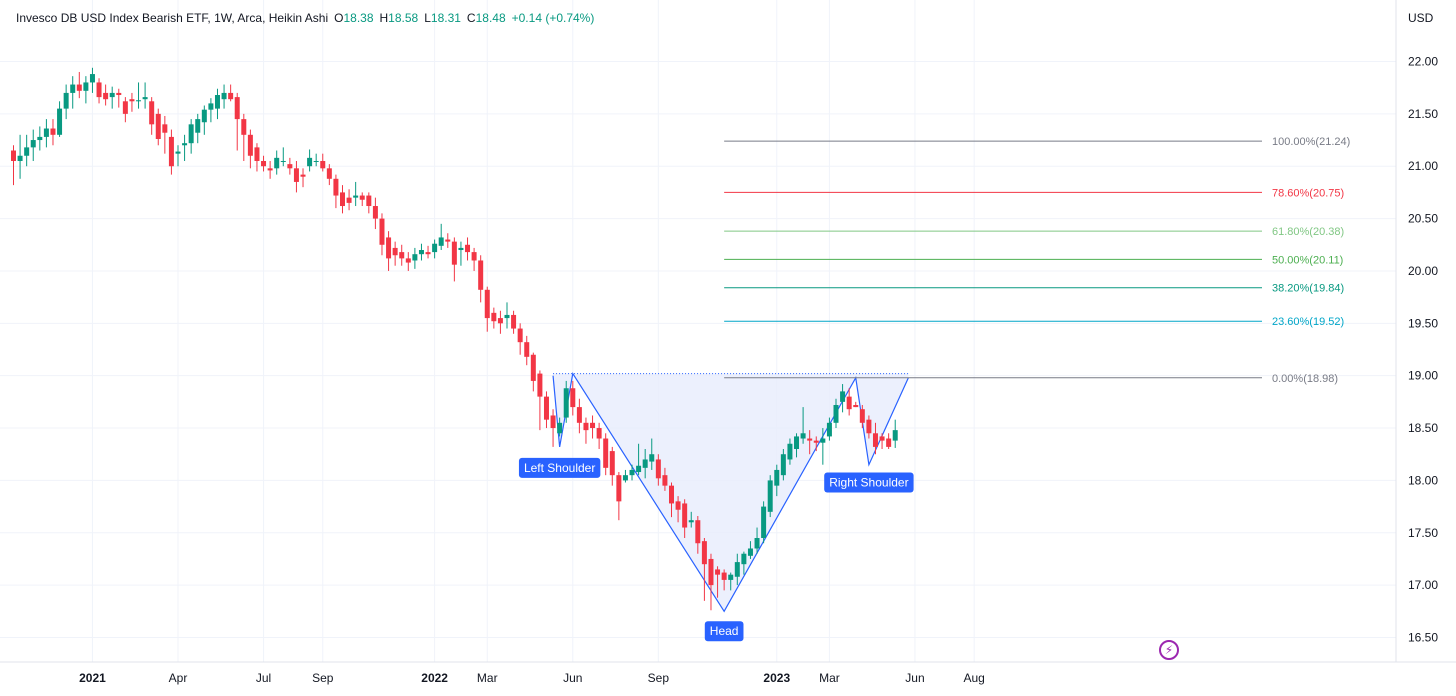 Image resolution: width=1456 pixels, height=696 pixels. Describe the element at coordinates (532, 678) in the screenshot. I see `time-axis: 2021 Apr Jul Sep 2022 Mar Jun Sep 2023 Mar Jun Aug` at that location.